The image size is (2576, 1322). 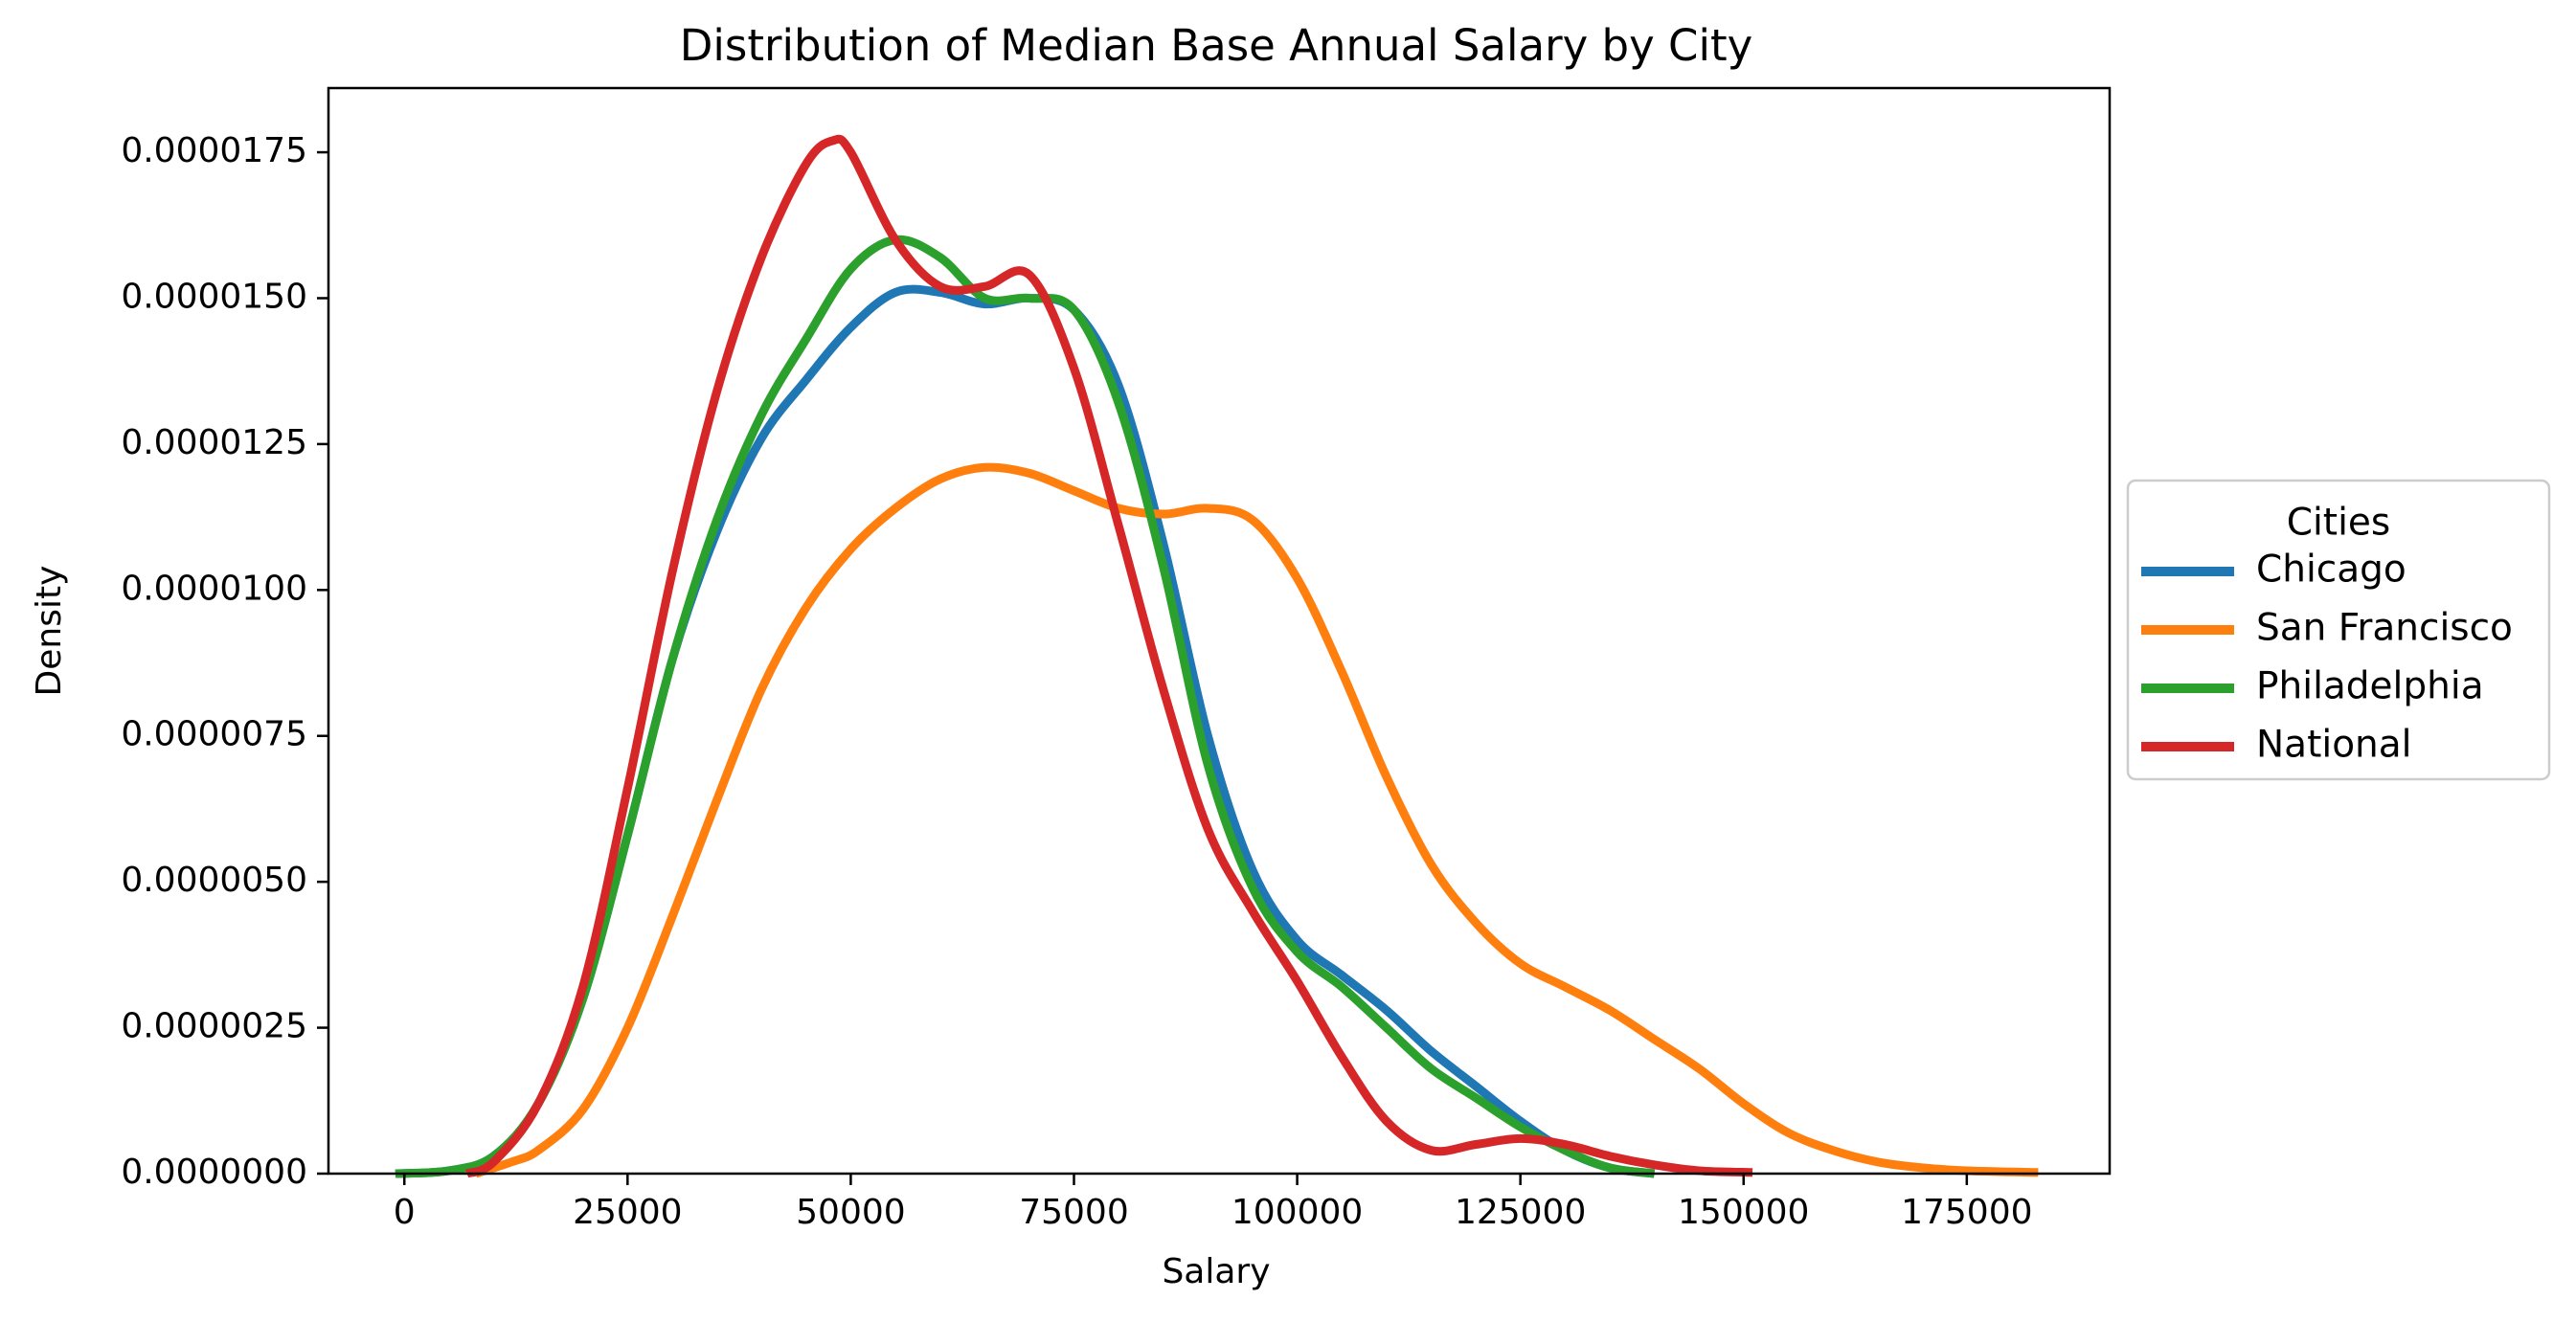 What do you see at coordinates (1216, 1271) in the screenshot?
I see `x-axis-label: Salary` at bounding box center [1216, 1271].